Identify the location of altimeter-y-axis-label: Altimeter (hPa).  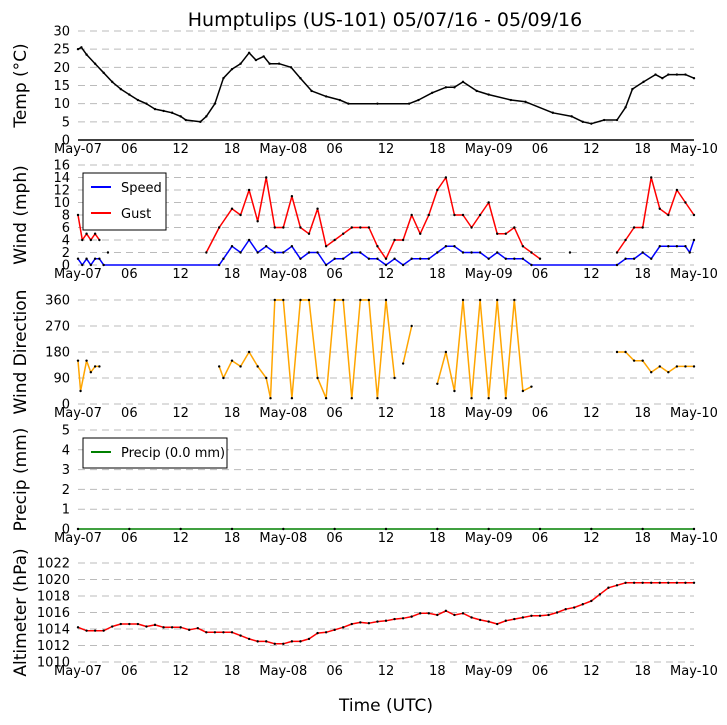
(21, 612).